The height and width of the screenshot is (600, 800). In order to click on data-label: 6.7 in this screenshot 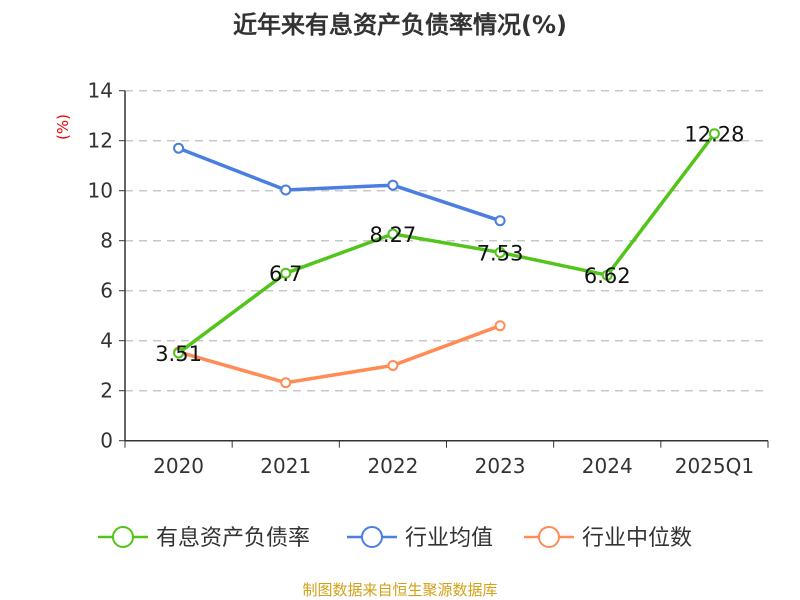, I will do `click(285, 274)`.